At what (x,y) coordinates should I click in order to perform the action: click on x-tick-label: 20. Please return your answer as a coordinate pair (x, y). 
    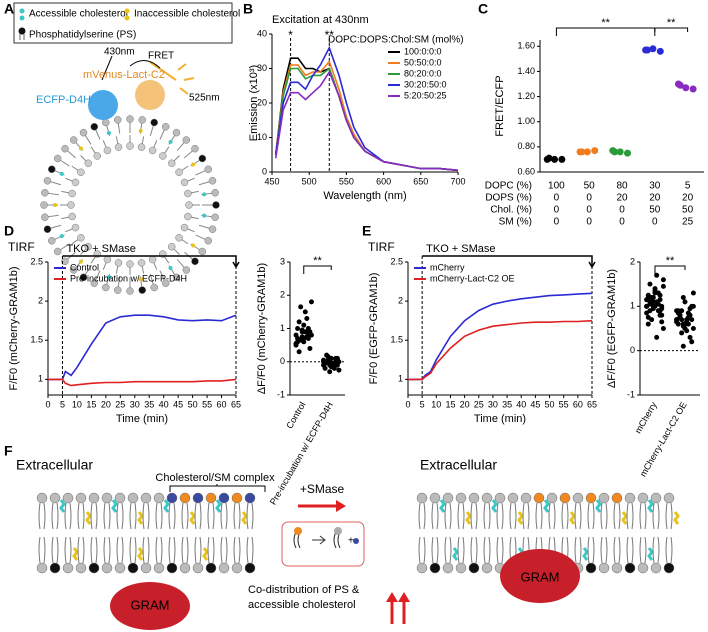
    Looking at the image, I should click on (106, 404).